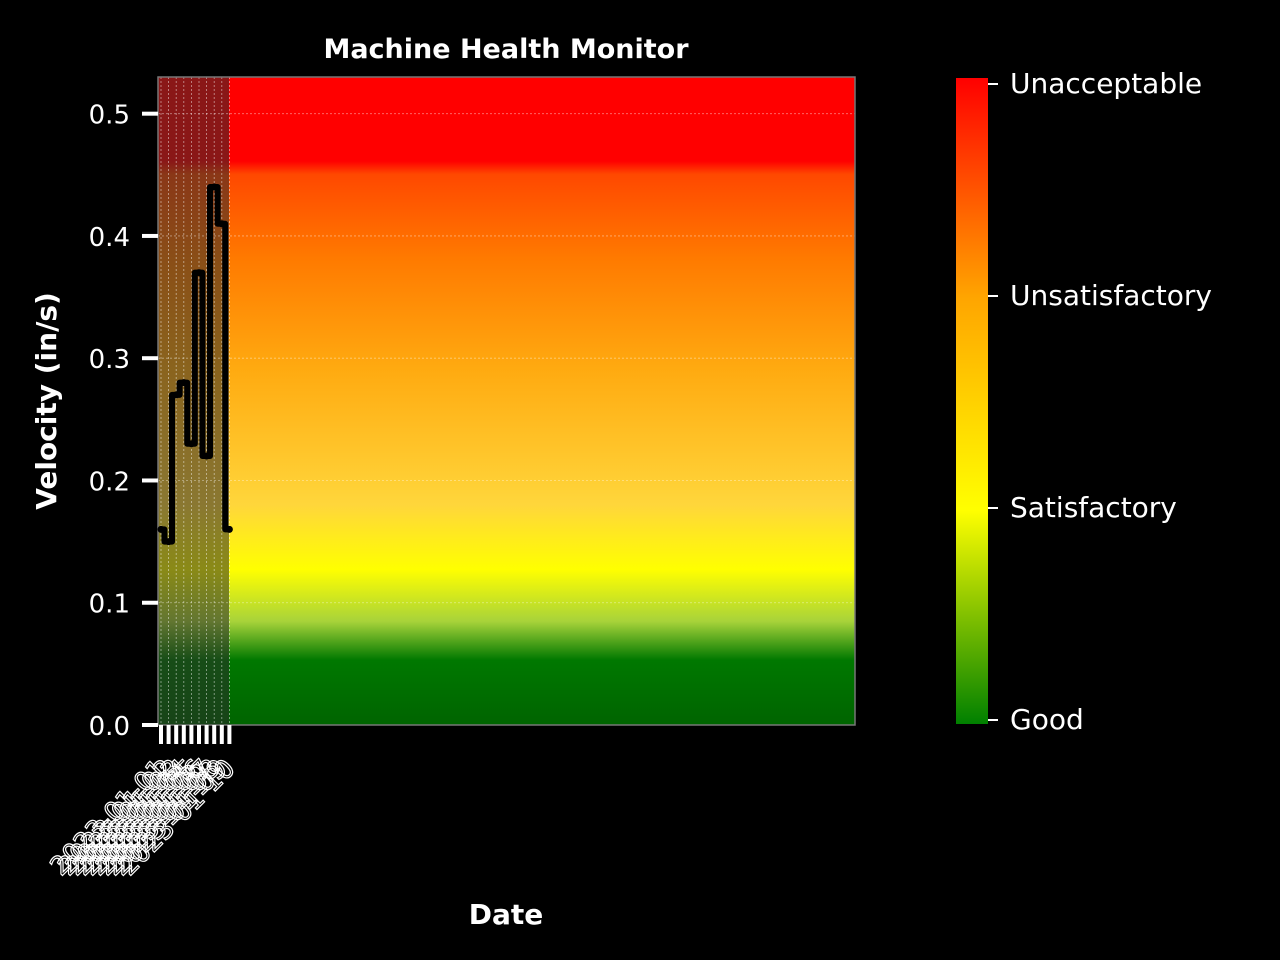  Describe the element at coordinates (1106, 83) in the screenshot. I see `colorbar-label: Unacceptable` at that location.